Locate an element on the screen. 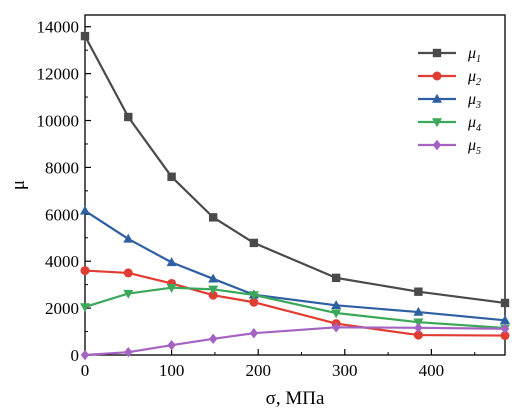 This screenshot has height=412, width=525. x-axis-title: σ, МПа is located at coordinates (295, 398).